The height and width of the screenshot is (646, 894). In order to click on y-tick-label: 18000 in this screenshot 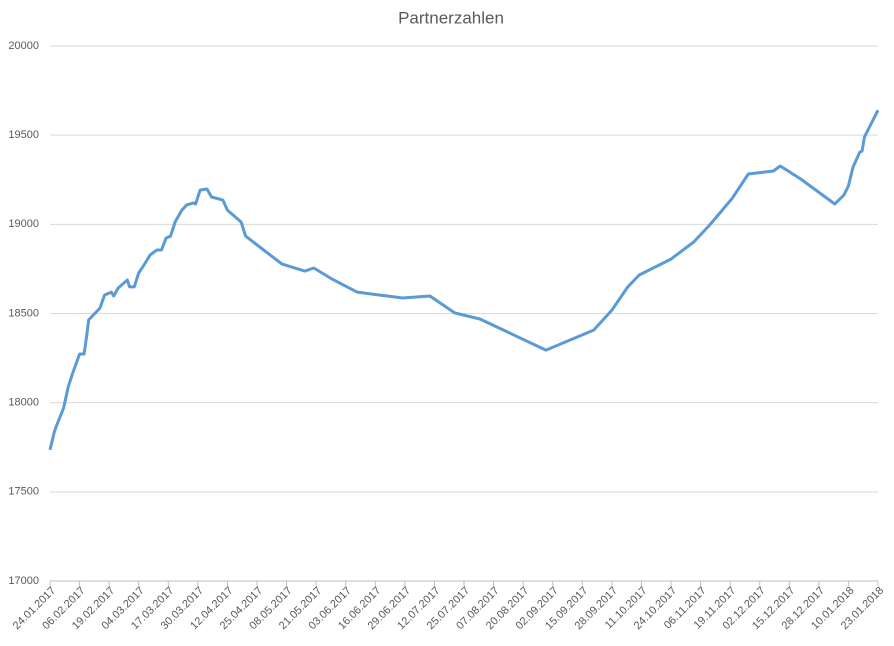, I will do `click(23, 403)`.